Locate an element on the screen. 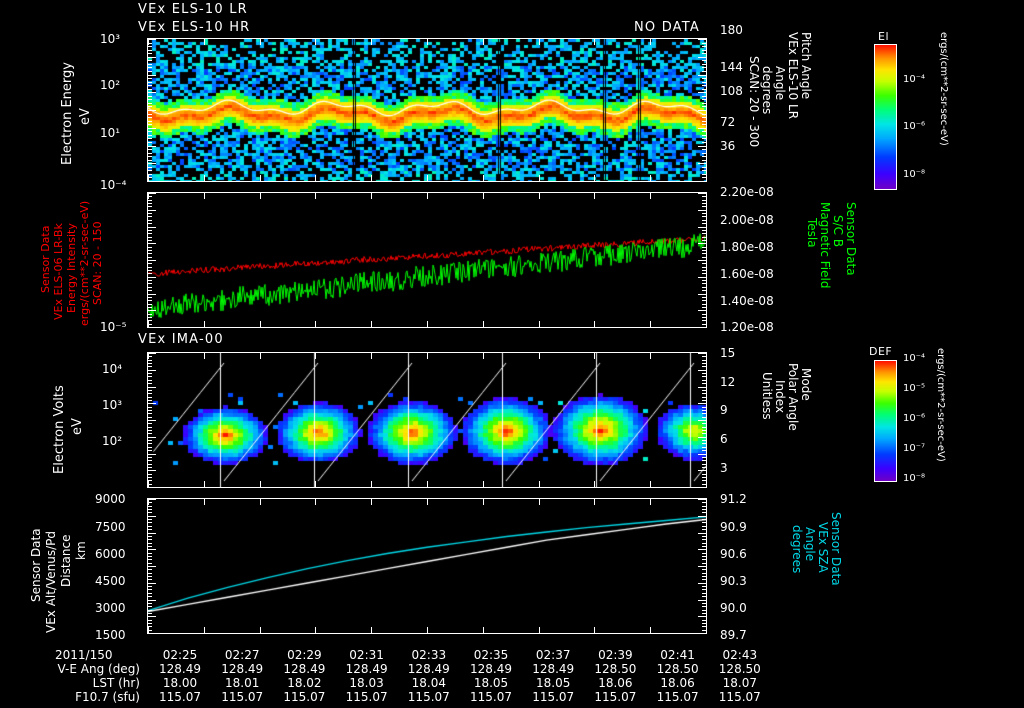 The image size is (1024, 708). bottom-cell-ve-ang-8: 128.50 is located at coordinates (677, 669).